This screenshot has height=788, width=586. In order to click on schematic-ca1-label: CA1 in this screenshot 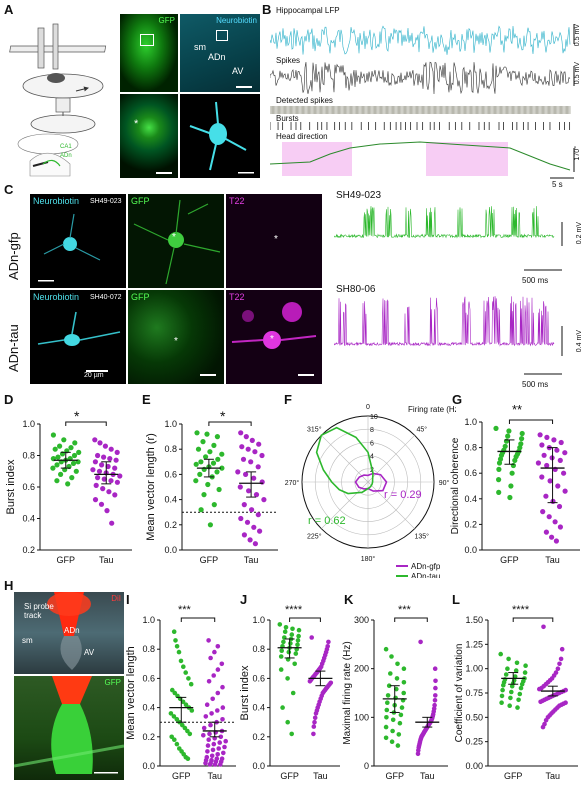, I will do `click(66, 147)`.